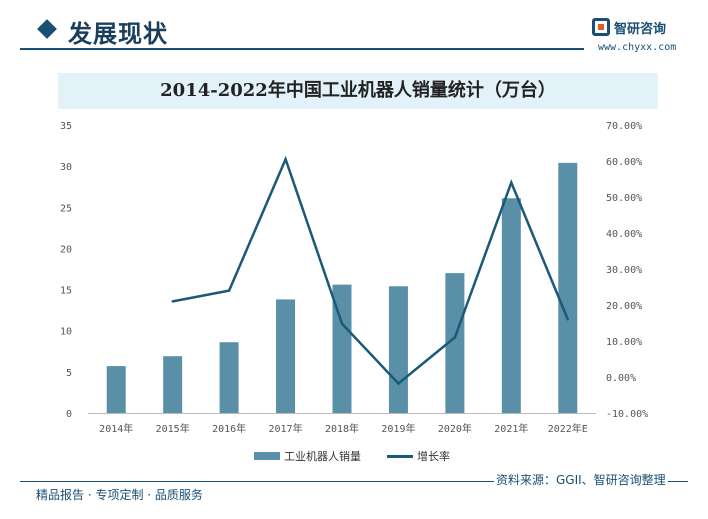 The width and height of the screenshot is (708, 519). I want to click on x-tick-label: 2019年, so click(398, 428).